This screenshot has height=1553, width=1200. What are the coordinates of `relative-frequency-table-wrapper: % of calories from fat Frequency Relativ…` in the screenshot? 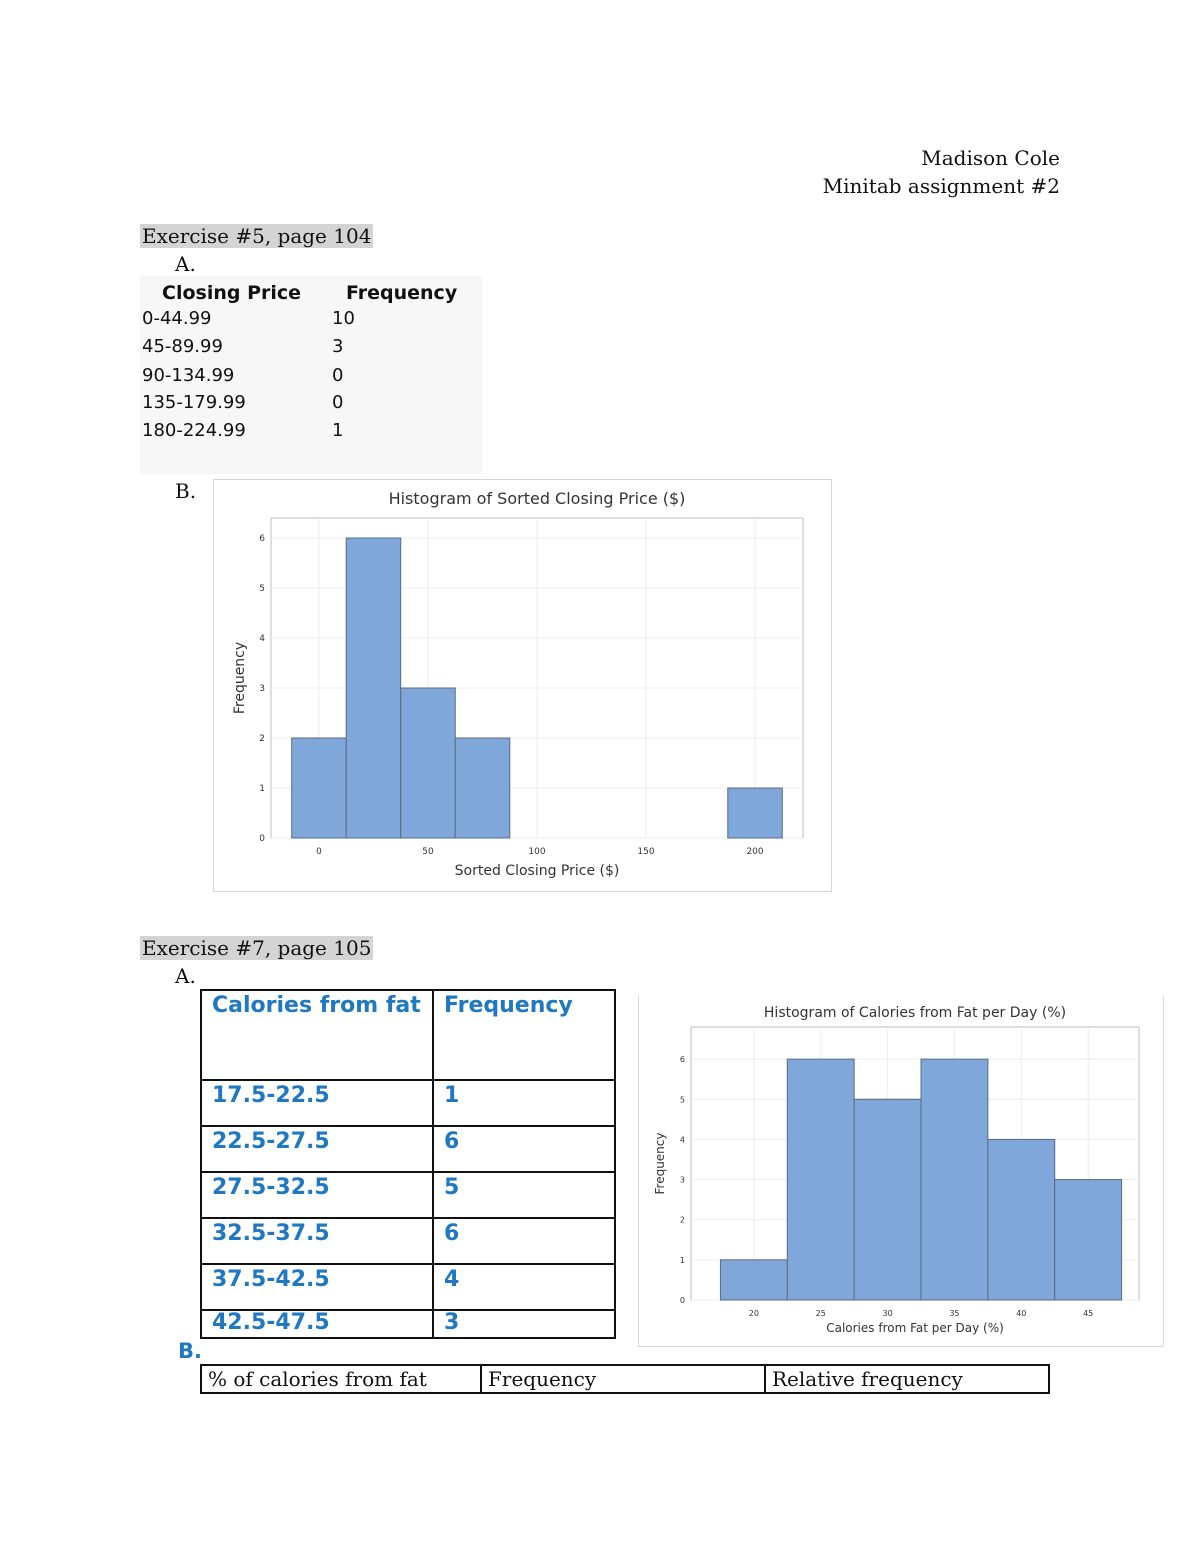 It's located at (625, 1379).